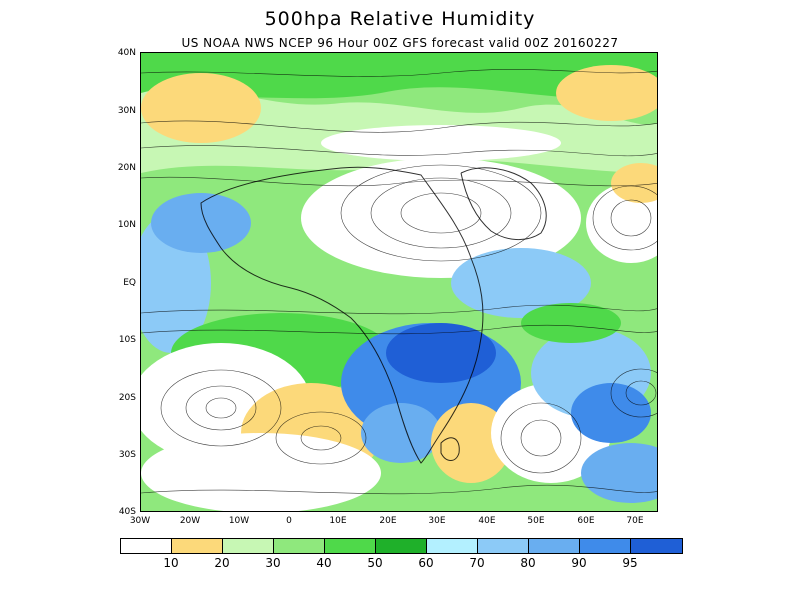 This screenshot has width=800, height=600. Describe the element at coordinates (375, 563) in the screenshot. I see `colorbar-label: 50` at that location.